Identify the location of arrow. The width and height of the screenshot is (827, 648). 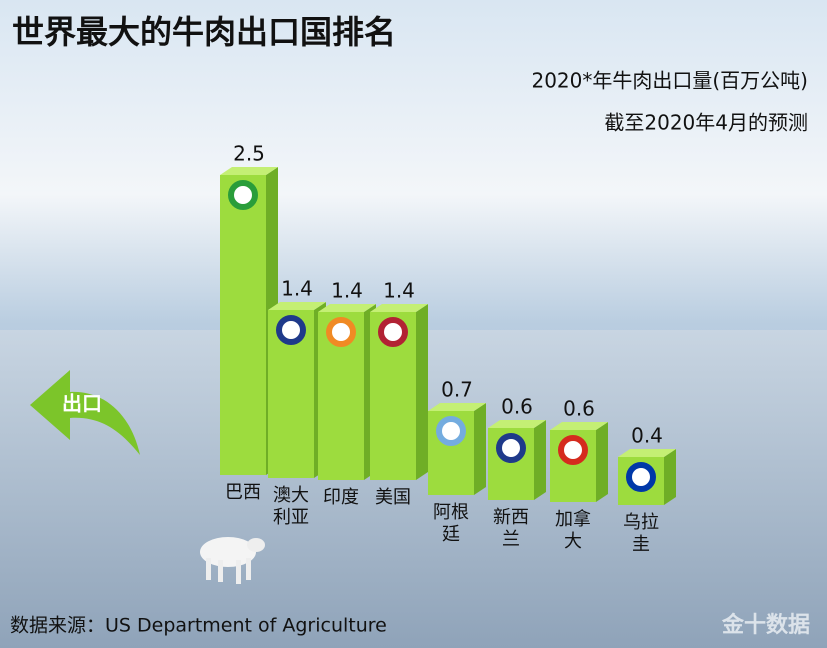
(85, 412).